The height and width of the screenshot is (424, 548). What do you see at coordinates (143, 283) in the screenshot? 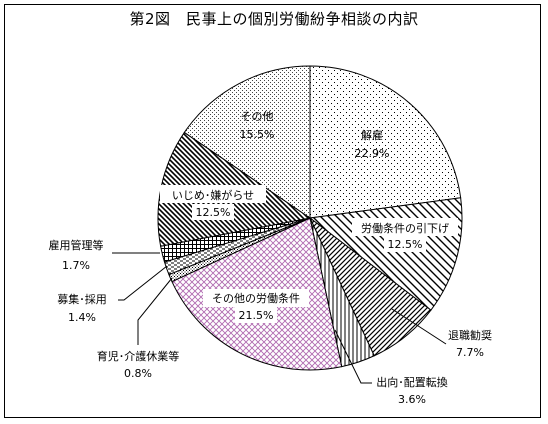
I see `leader-line-boshu` at bounding box center [143, 283].